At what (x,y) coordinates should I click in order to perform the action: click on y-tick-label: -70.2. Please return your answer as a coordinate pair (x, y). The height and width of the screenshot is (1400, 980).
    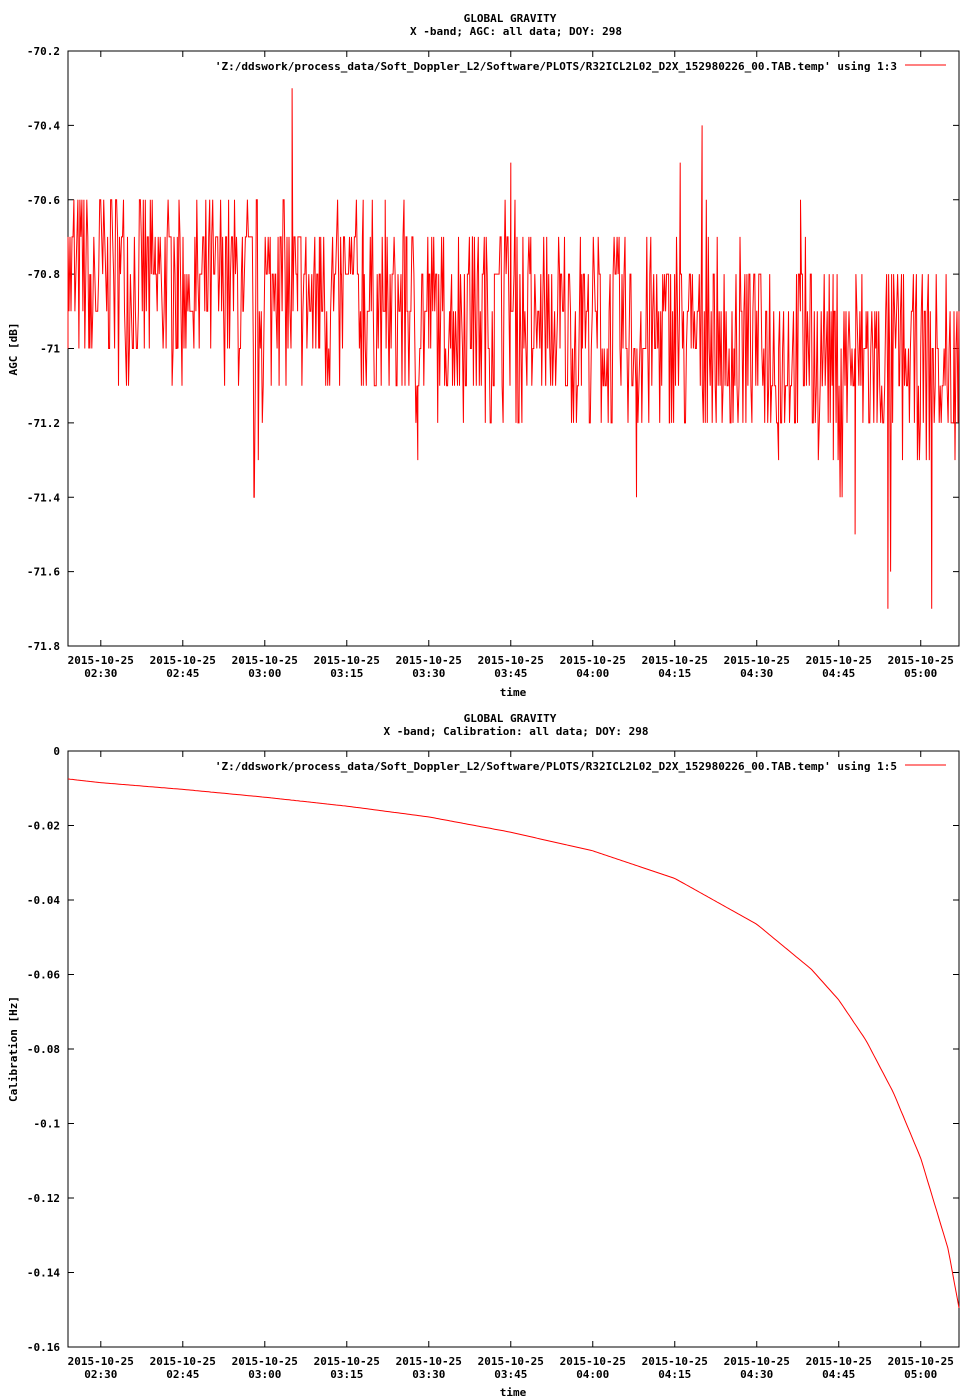
    Looking at the image, I should click on (43, 51).